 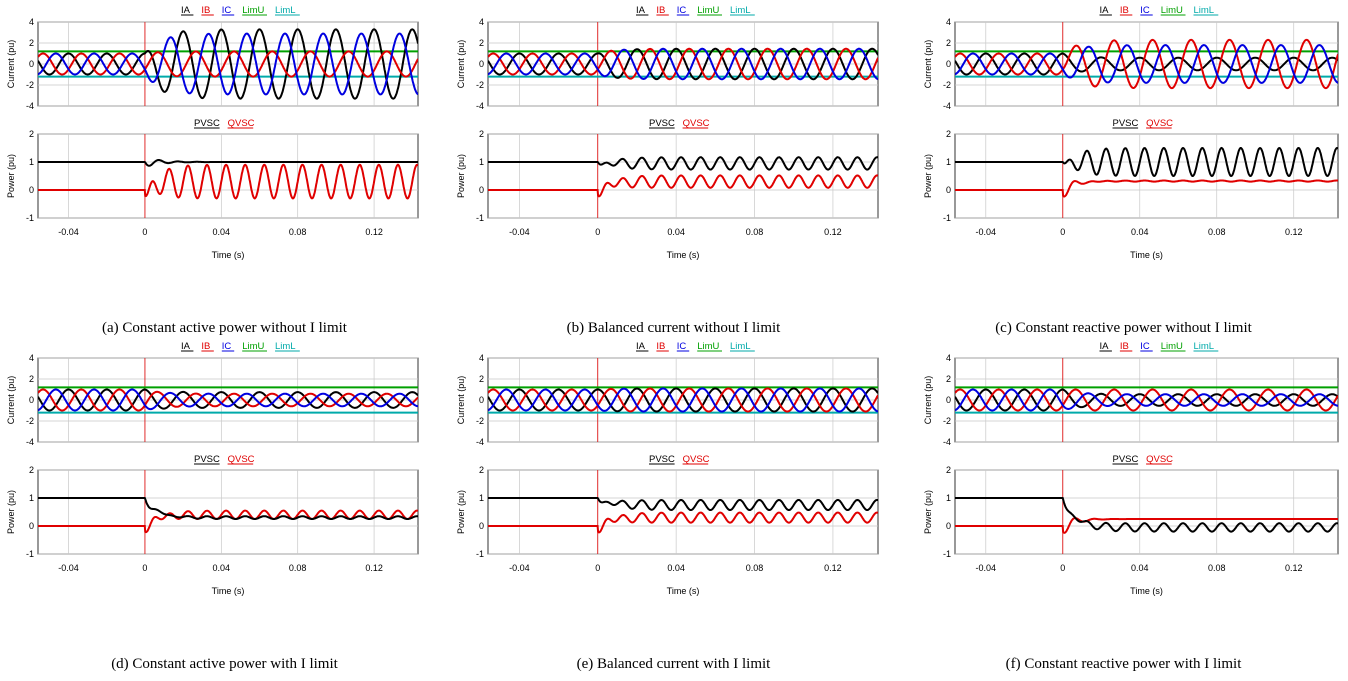 I want to click on current-plot-d: 4 2 0 -2 -4 Current (pu) IA IB IC LimU LimL, so click(x=212, y=394).